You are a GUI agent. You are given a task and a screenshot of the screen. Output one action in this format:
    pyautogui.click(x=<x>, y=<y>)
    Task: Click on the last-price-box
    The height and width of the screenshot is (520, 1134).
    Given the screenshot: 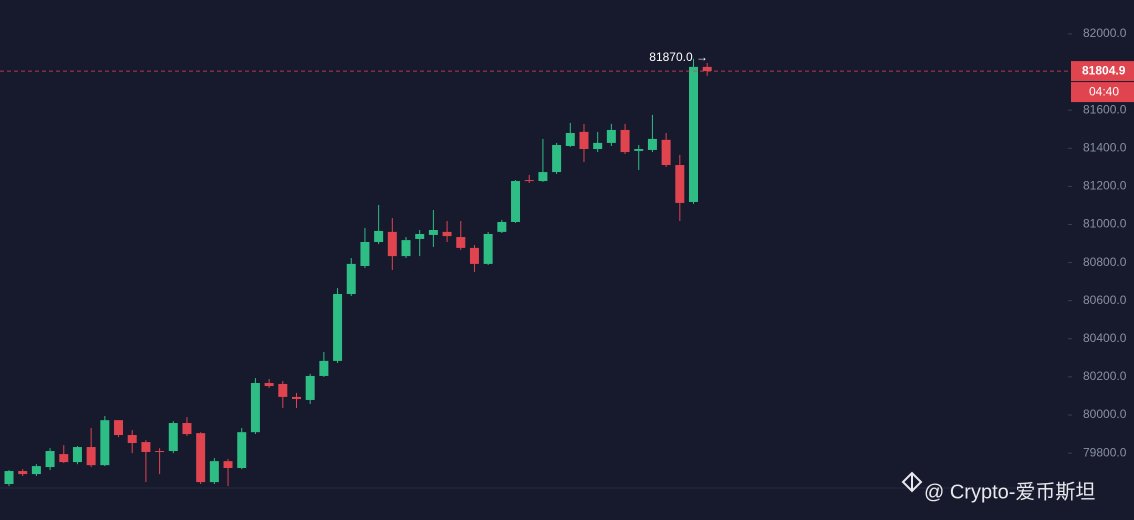 What is the action you would take?
    pyautogui.click(x=1102, y=71)
    